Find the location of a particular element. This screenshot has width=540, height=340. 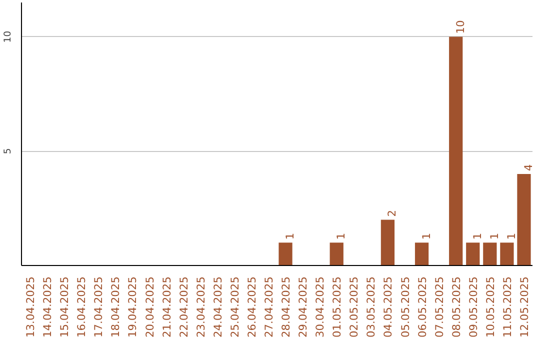

x-tick-label: 29.04.2025 is located at coordinates (303, 307).